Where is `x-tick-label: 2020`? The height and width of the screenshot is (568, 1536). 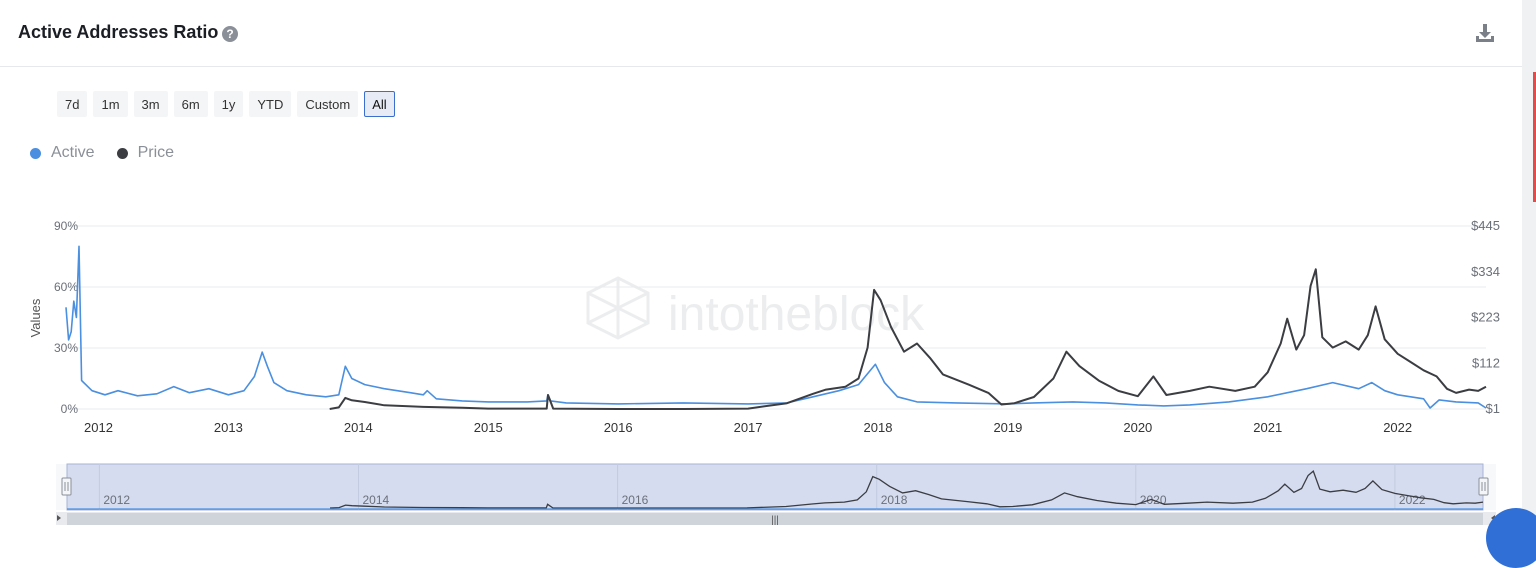 x-tick-label: 2020 is located at coordinates (1137, 427).